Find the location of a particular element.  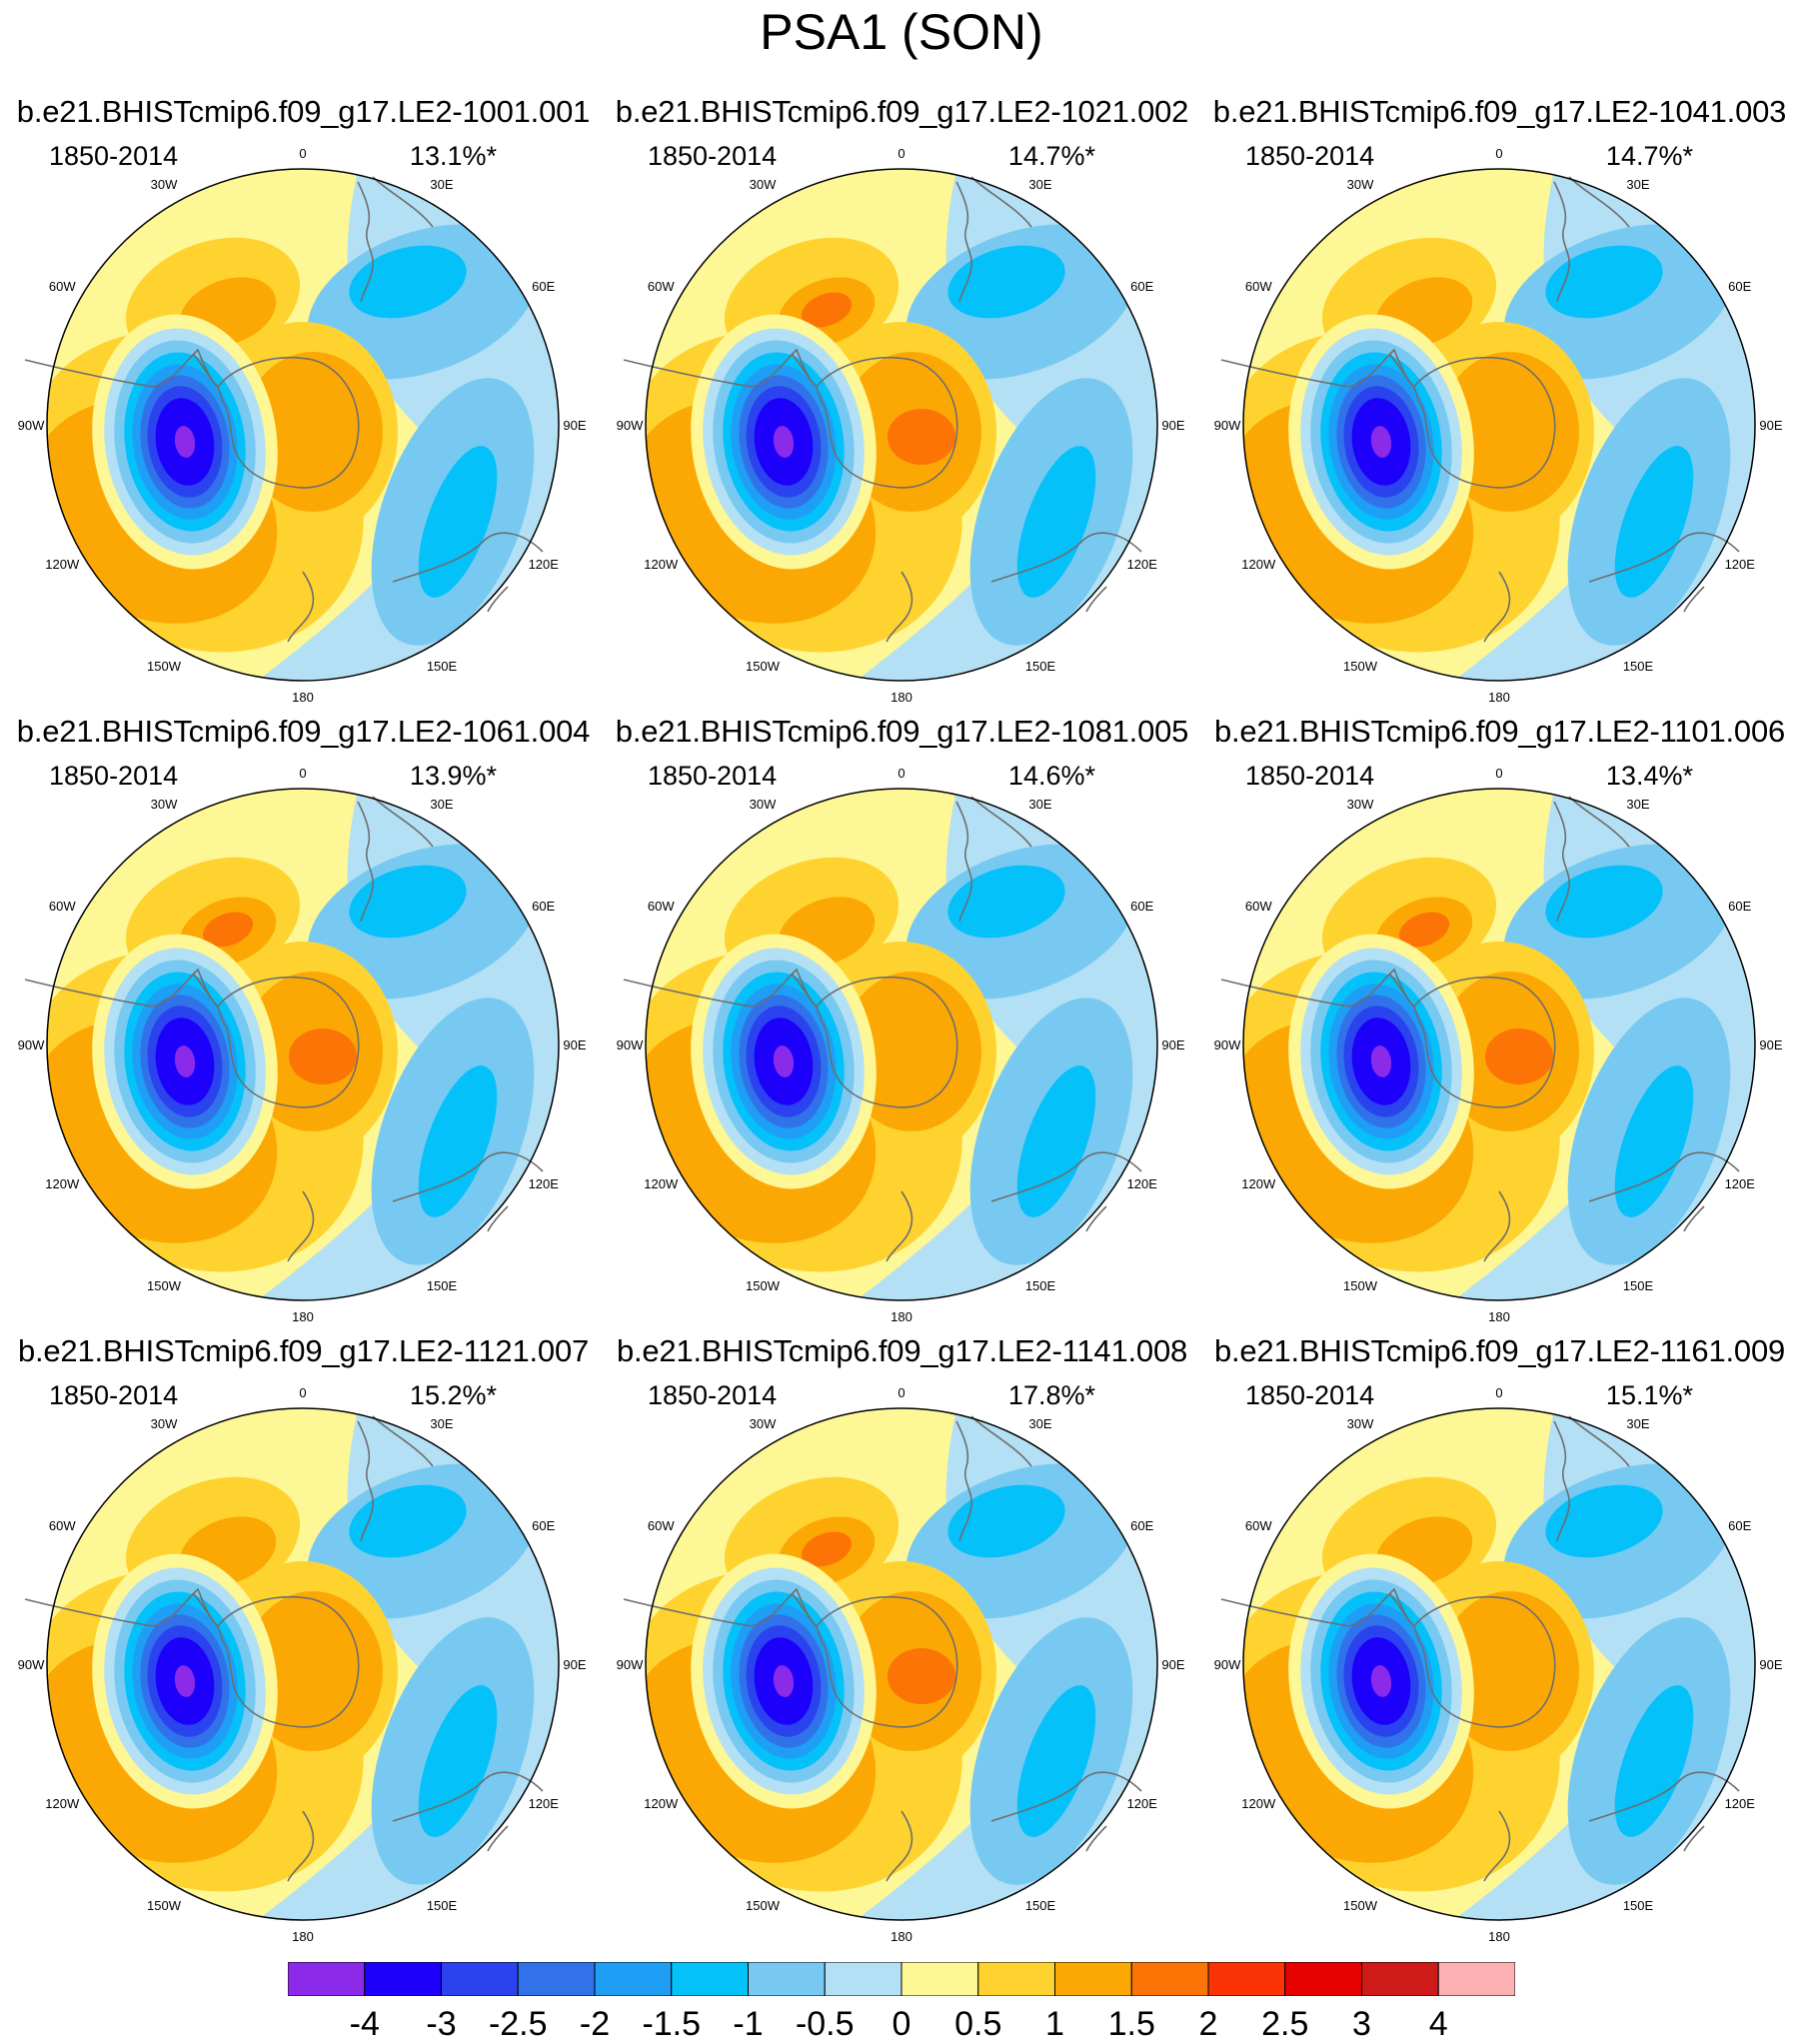

colorbar-label: -0.5 is located at coordinates (825, 2024).